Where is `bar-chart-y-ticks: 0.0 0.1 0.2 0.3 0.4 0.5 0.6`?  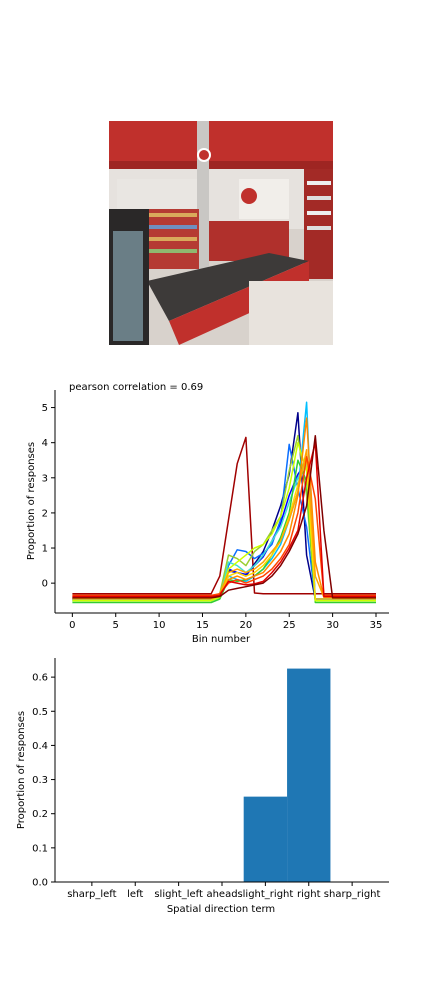 bar-chart-y-ticks: 0.0 0.1 0.2 0.3 0.4 0.5 0.6 is located at coordinates (43, 781).